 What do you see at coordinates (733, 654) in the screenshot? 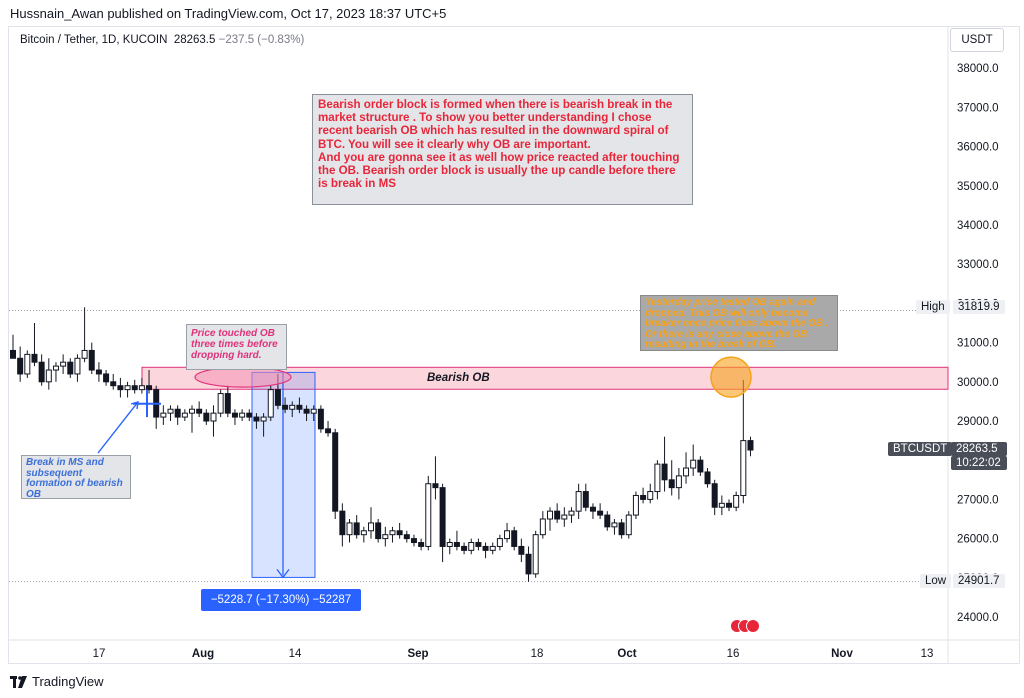
I see `x-tick-label: 16` at bounding box center [733, 654].